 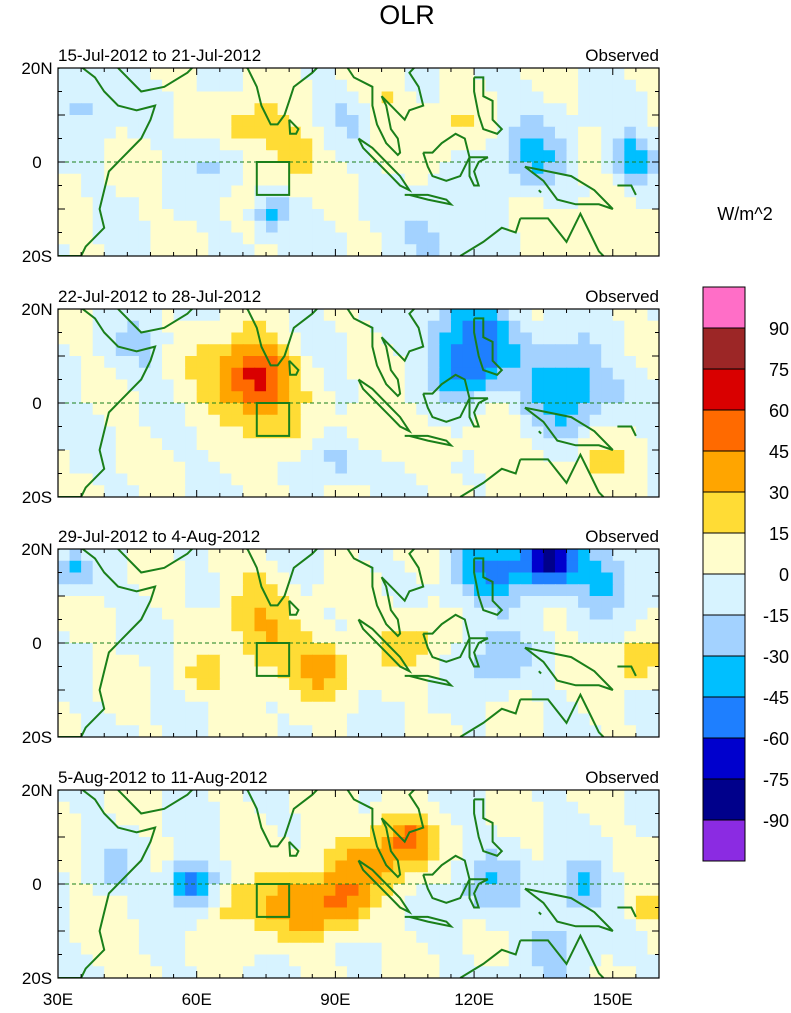 I want to click on panel-date-range: 5-Aug-2012 to 11-Aug-2012, so click(x=163, y=777).